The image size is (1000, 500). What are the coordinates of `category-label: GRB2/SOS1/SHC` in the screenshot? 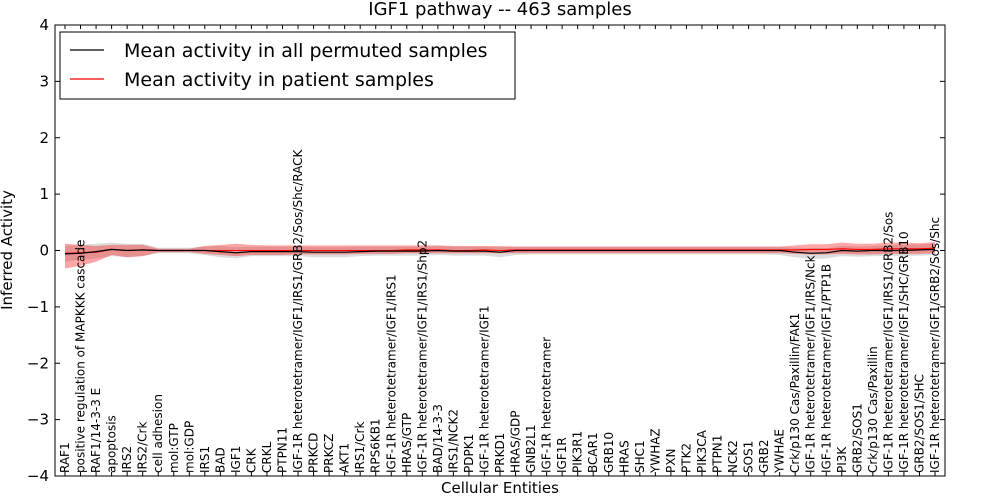 It's located at (920, 423).